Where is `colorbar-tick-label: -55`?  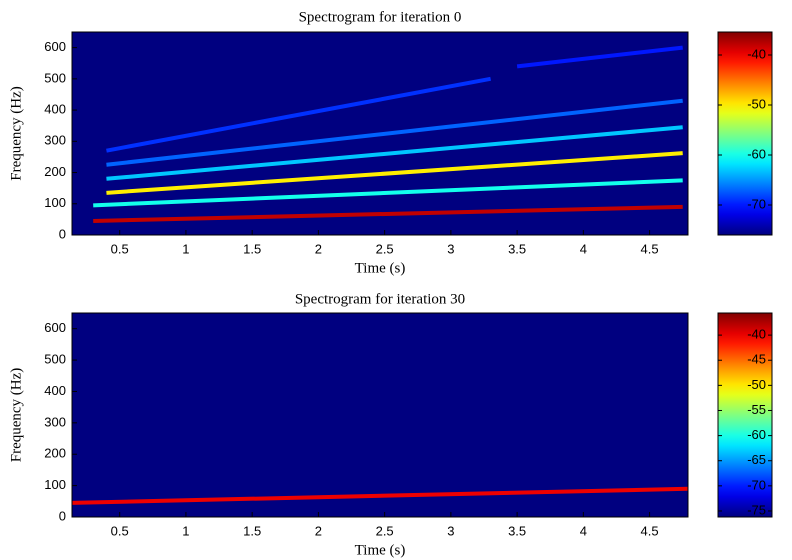 colorbar-tick-label: -55 is located at coordinates (756, 409).